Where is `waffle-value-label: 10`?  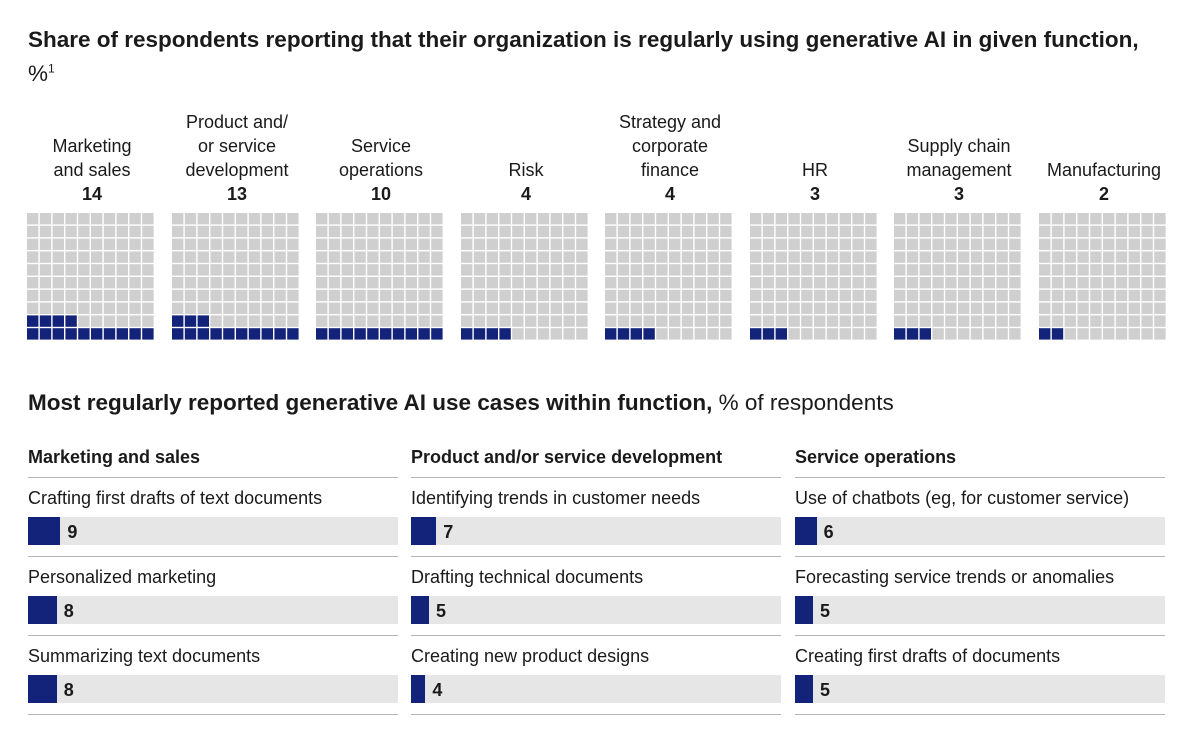 waffle-value-label: 10 is located at coordinates (381, 194).